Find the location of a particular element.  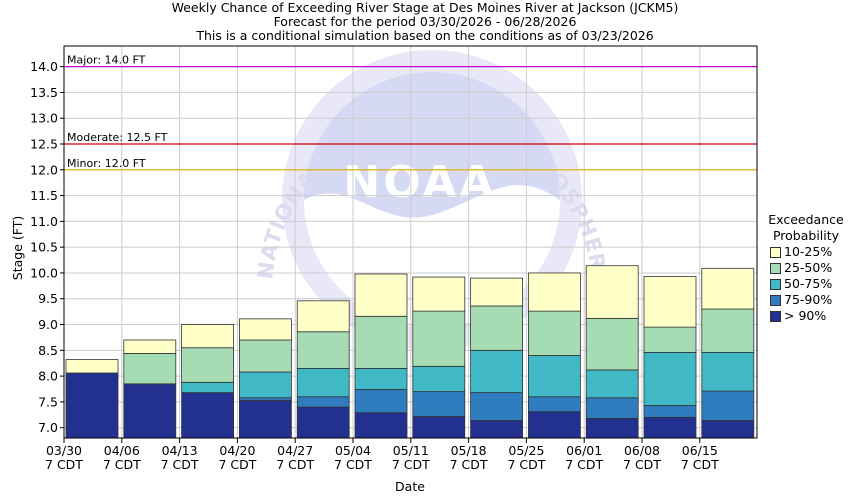

flood-stage-label: Major: 14.0 FT is located at coordinates (106, 60).